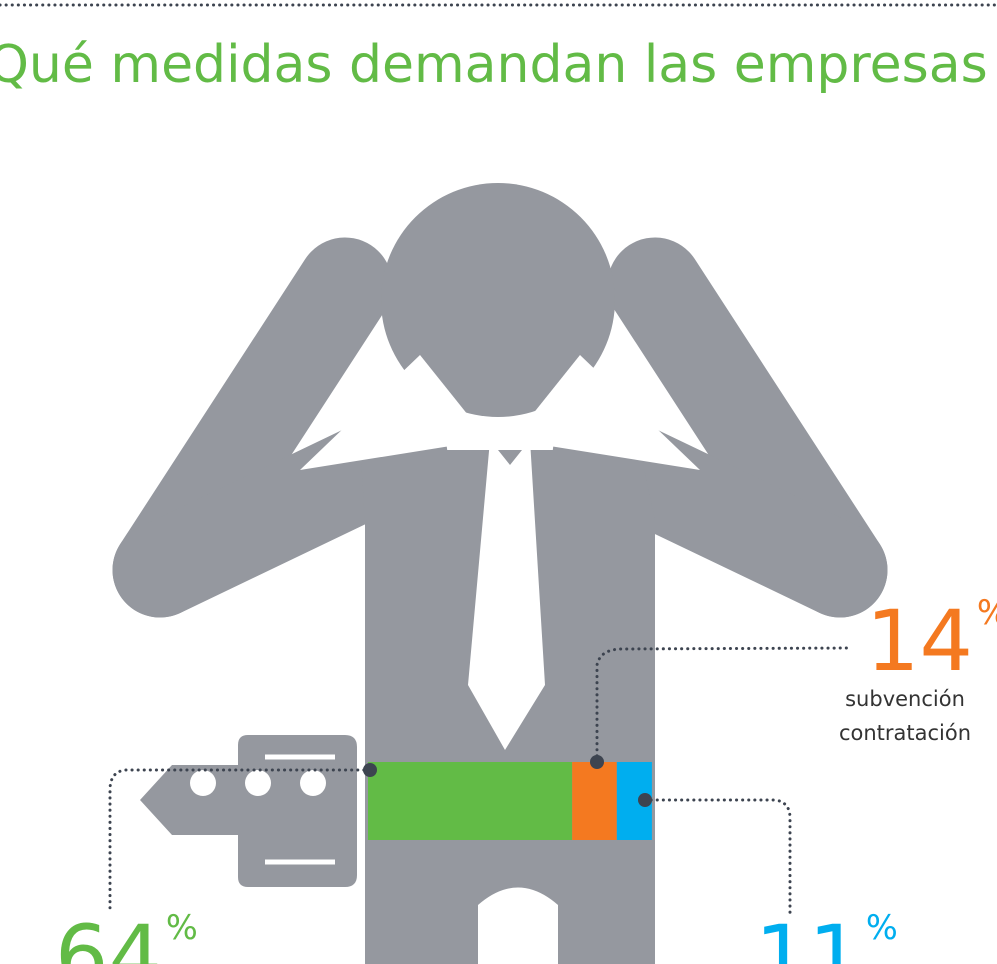 This screenshot has height=964, width=997. What do you see at coordinates (507, 781) in the screenshot?
I see `connector-dots` at bounding box center [507, 781].